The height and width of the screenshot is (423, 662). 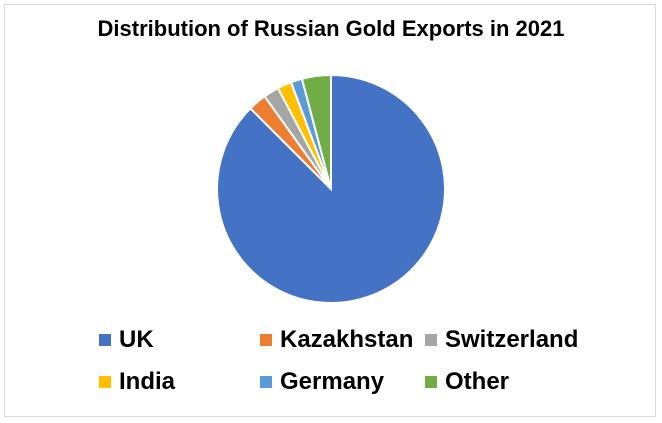 What do you see at coordinates (136, 339) in the screenshot?
I see `legend-label-uk: UK` at bounding box center [136, 339].